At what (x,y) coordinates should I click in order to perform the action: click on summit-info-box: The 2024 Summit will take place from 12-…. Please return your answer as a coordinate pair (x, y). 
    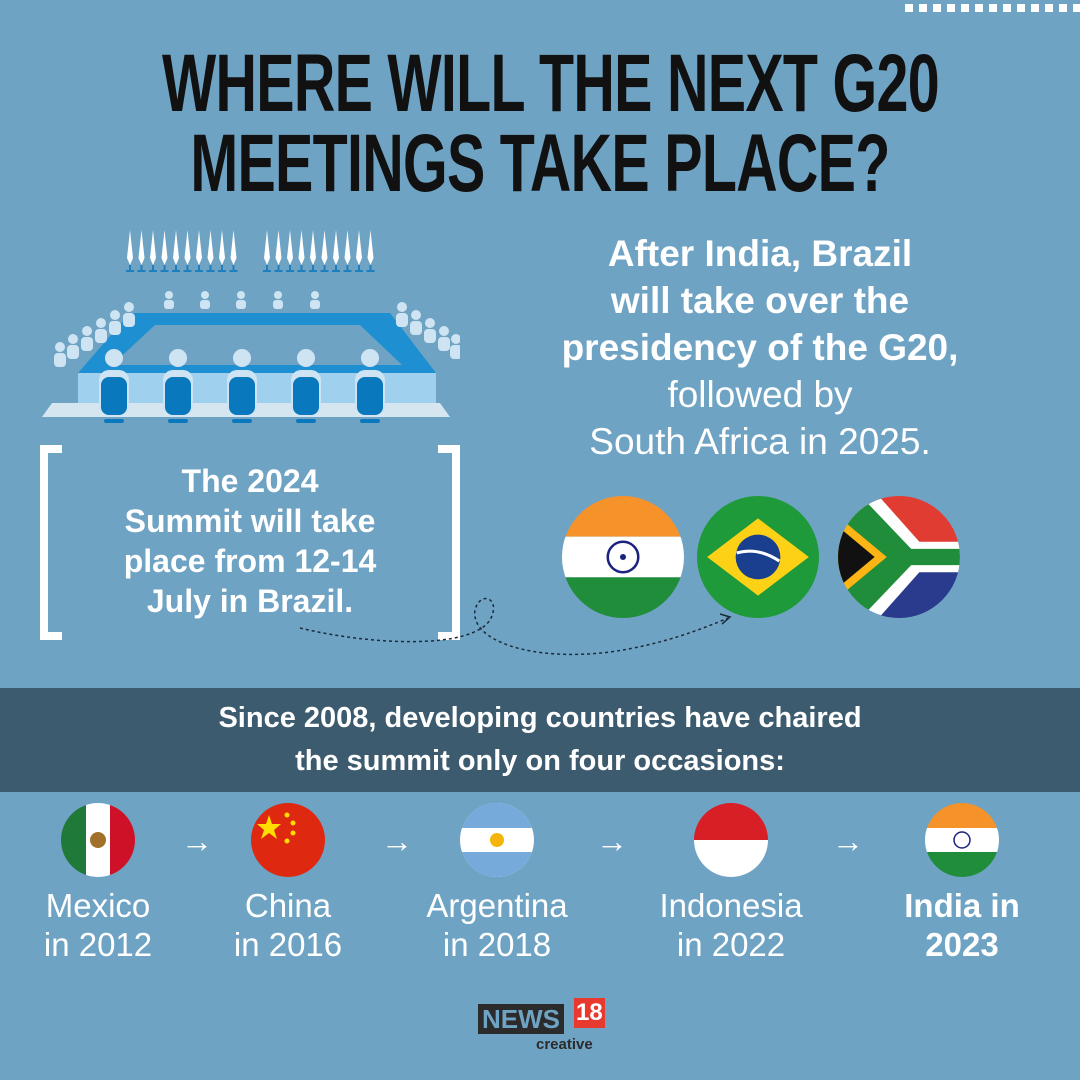
    Looking at the image, I should click on (250, 542).